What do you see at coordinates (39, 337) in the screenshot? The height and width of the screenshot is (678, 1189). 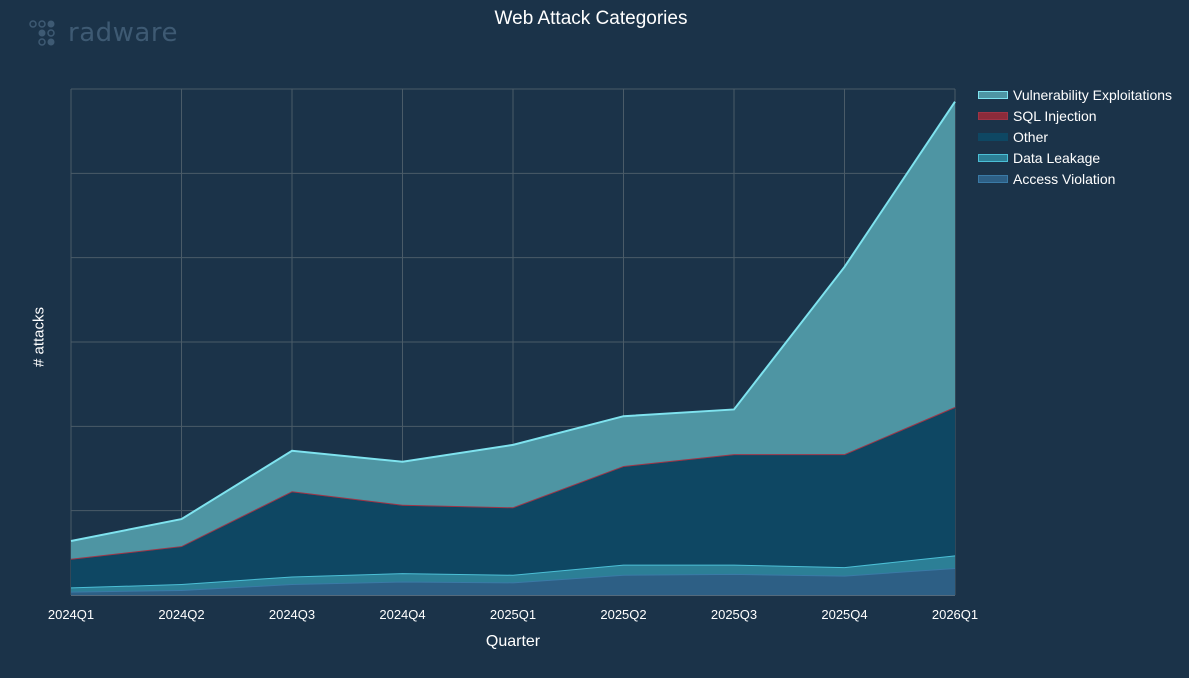 I see `y-axis-label: # attacks` at bounding box center [39, 337].